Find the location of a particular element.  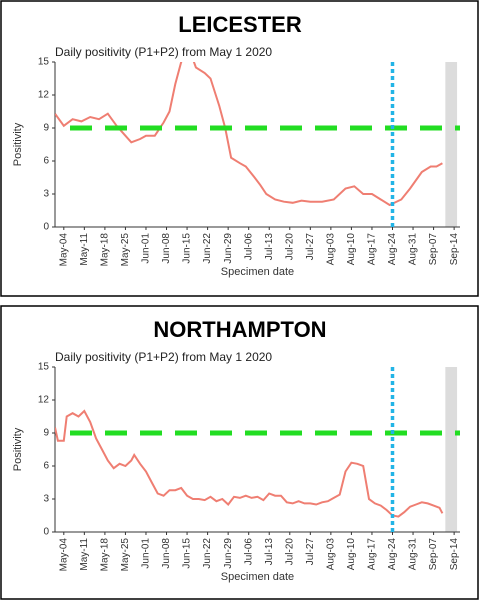

chart-title: LEICESTER is located at coordinates (240, 24).